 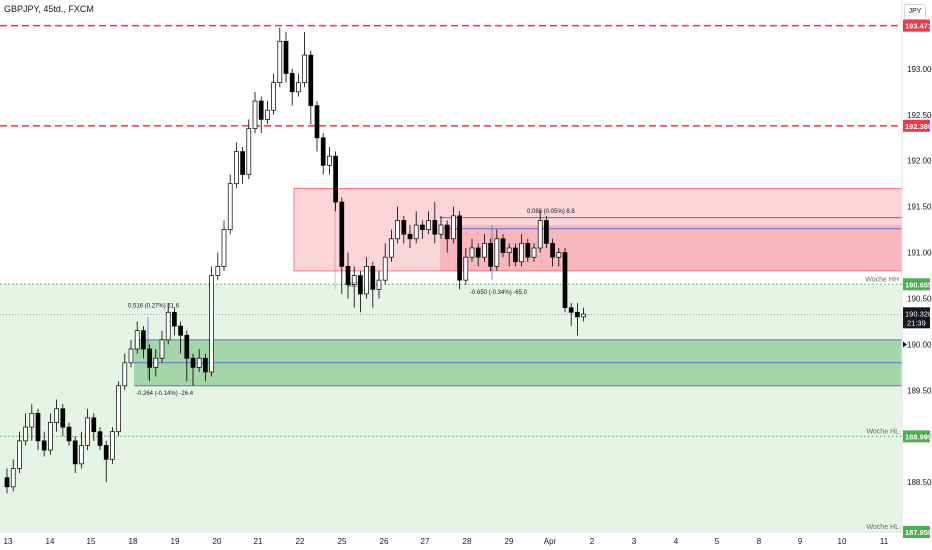 What do you see at coordinates (175, 541) in the screenshot?
I see `time-tick-label: 19` at bounding box center [175, 541].